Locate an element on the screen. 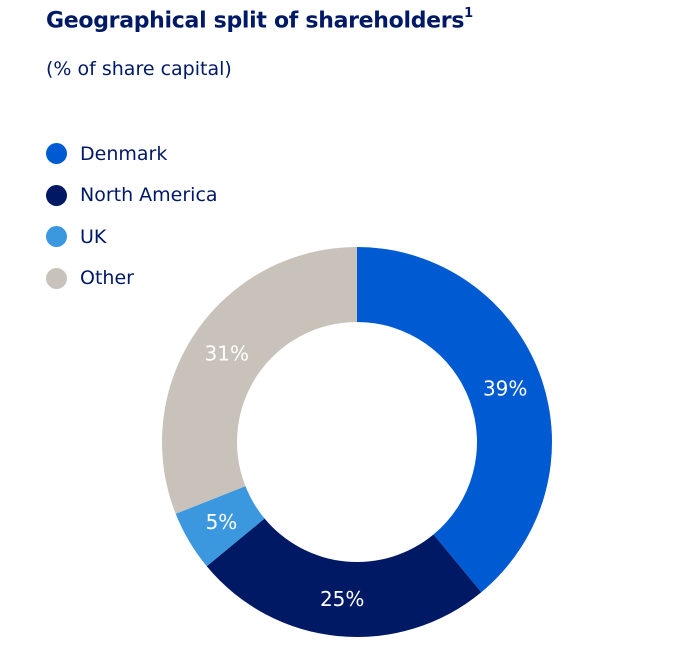 Image resolution: width=685 pixels, height=652 pixels. legend-item-other: Other is located at coordinates (132, 279).